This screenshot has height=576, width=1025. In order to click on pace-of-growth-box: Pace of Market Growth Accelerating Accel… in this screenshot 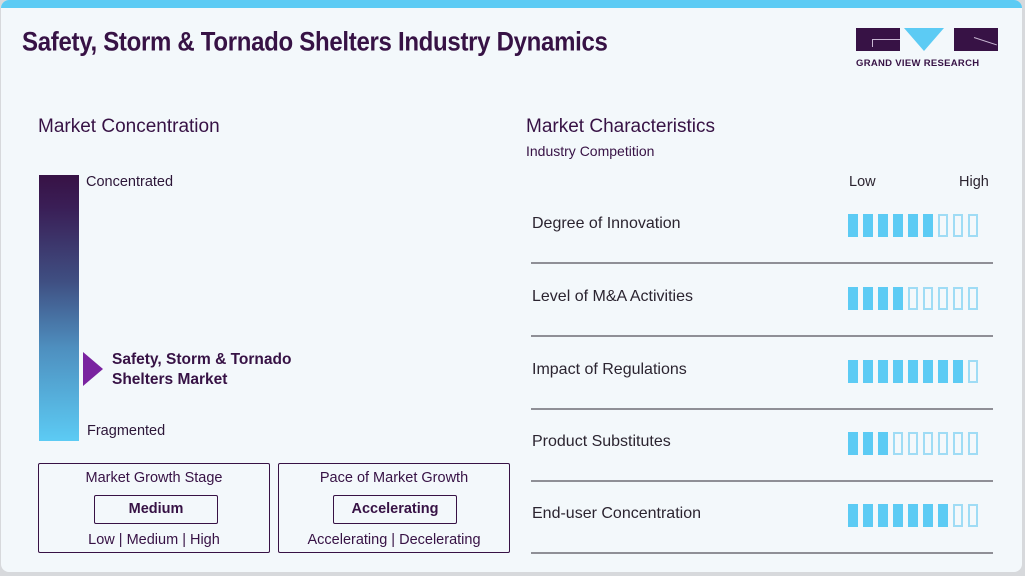, I will do `click(394, 508)`.